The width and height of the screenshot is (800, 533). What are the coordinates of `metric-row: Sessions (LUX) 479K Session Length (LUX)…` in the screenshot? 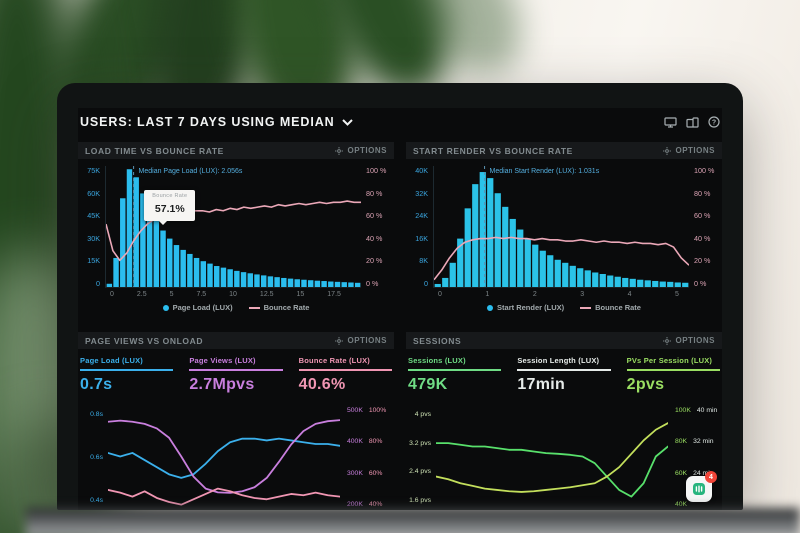 It's located at (564, 375).